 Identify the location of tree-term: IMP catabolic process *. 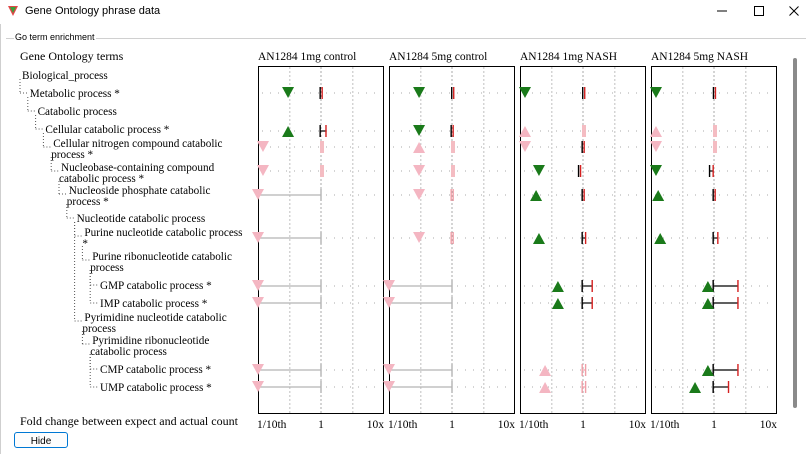
(154, 304).